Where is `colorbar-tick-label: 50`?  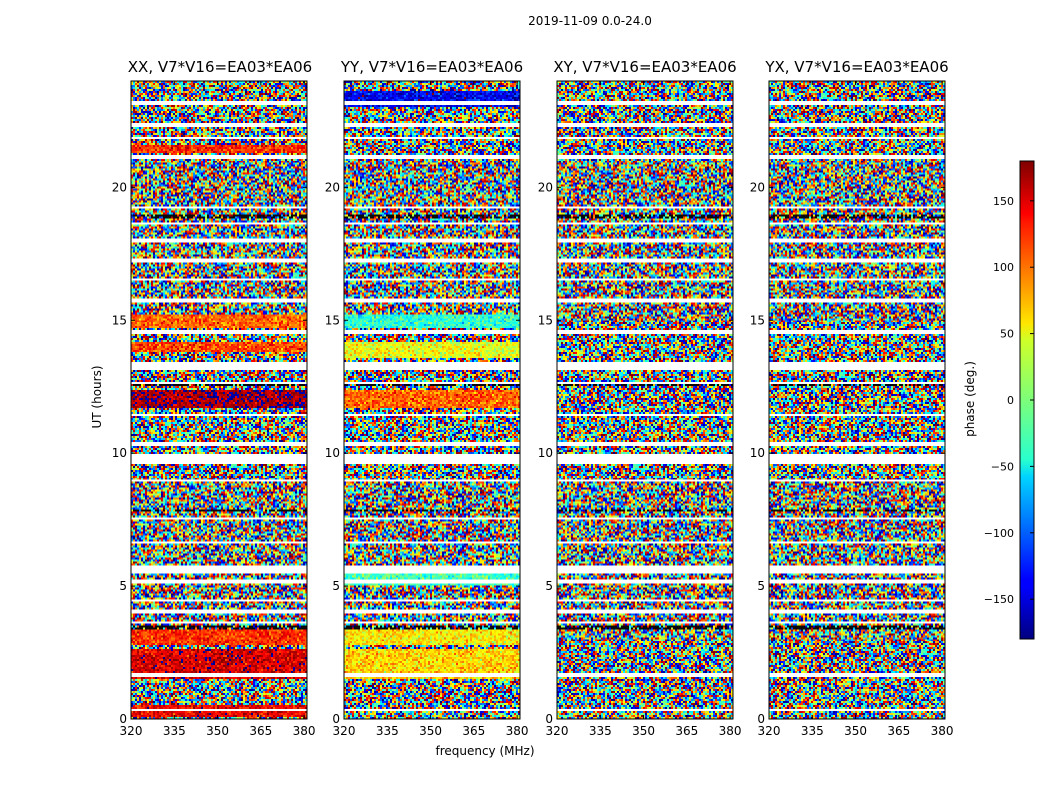 colorbar-tick-label: 50 is located at coordinates (1007, 334).